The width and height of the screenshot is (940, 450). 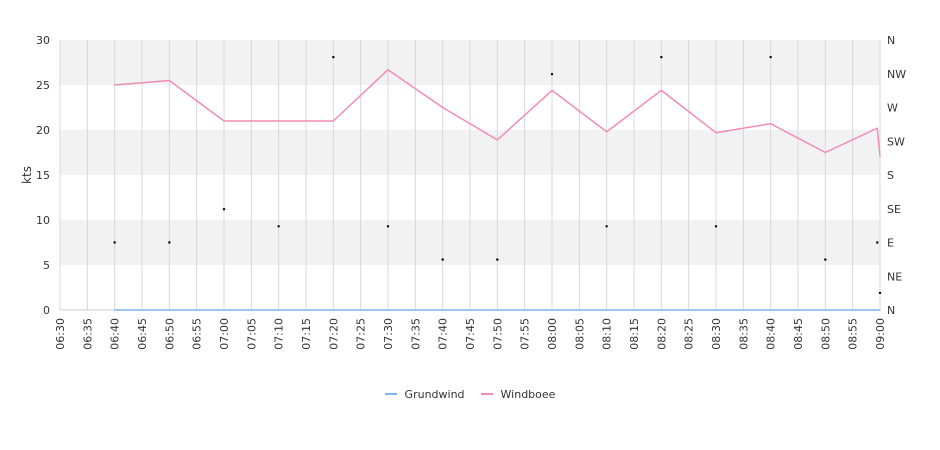 What do you see at coordinates (333, 334) in the screenshot?
I see `x-tick-label: 07:20` at bounding box center [333, 334].